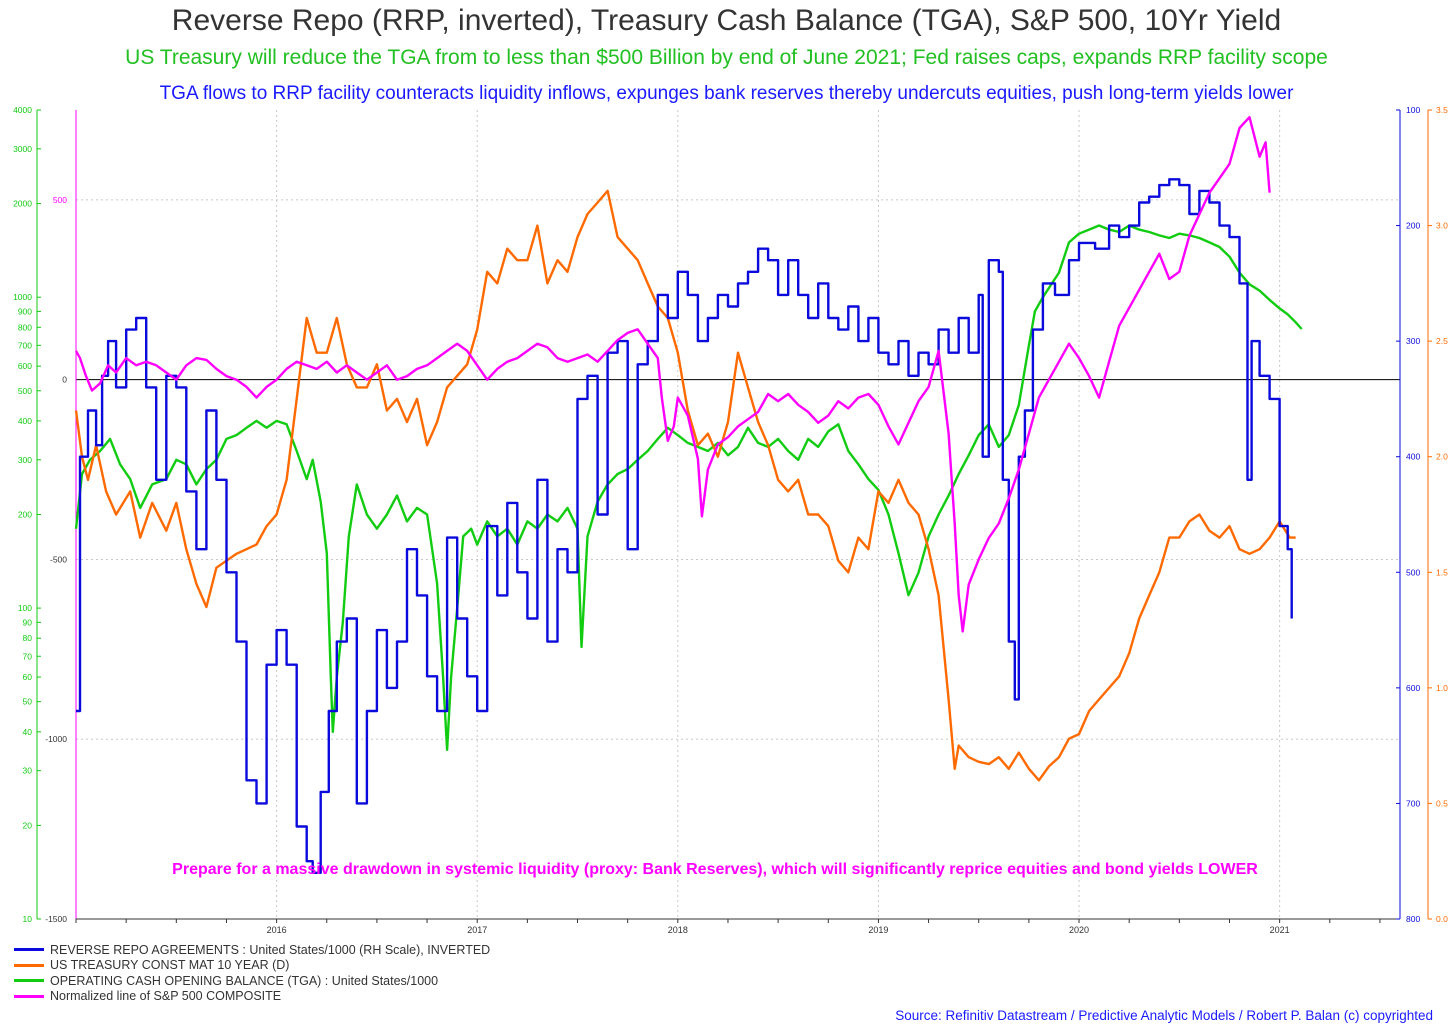  I want to click on legend-item-spx: Normalized line of S&P 500 COMPOSITE, so click(252, 997).